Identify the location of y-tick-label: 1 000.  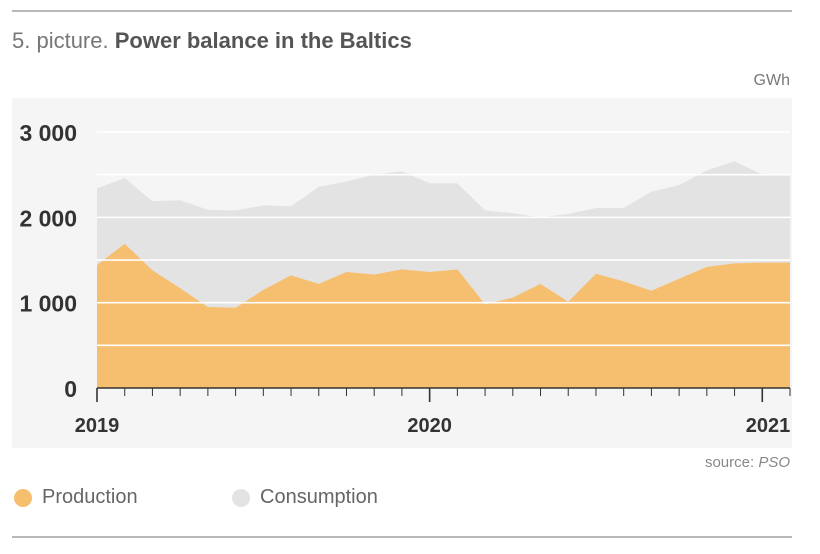
(48, 304).